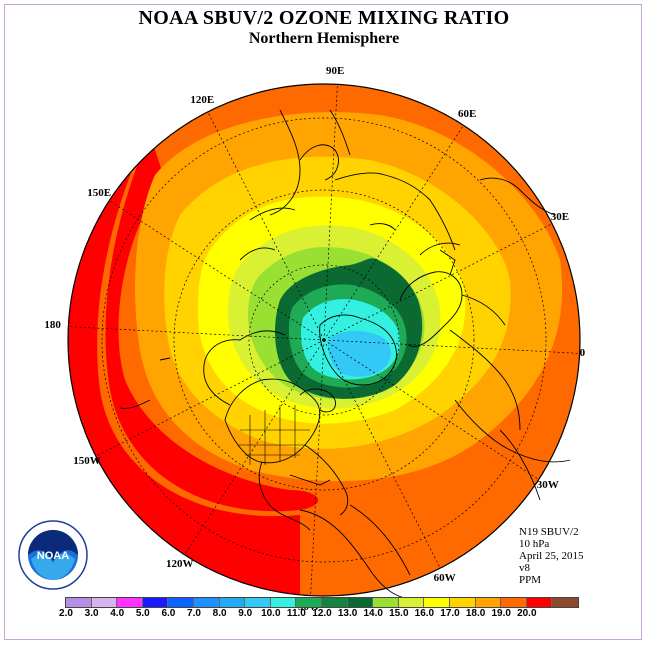 This screenshot has height=648, width=648. Describe the element at coordinates (347, 613) in the screenshot. I see `colorbar-tick-label: 13.0` at that location.